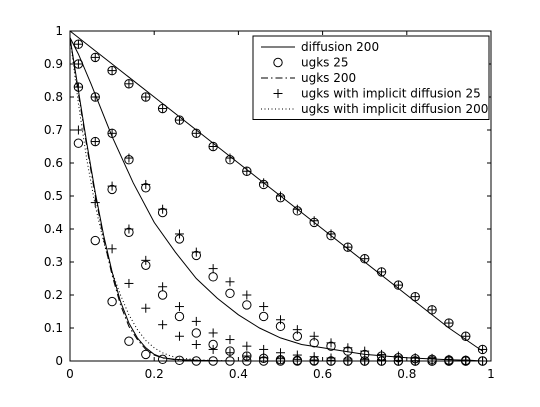  What do you see at coordinates (322, 374) in the screenshot?
I see `x-tick-label: 0.6` at bounding box center [322, 374].